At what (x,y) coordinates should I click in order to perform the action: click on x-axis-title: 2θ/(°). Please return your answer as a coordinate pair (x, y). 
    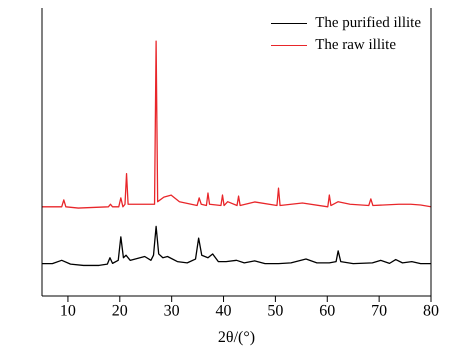
    Looking at the image, I should click on (237, 337).